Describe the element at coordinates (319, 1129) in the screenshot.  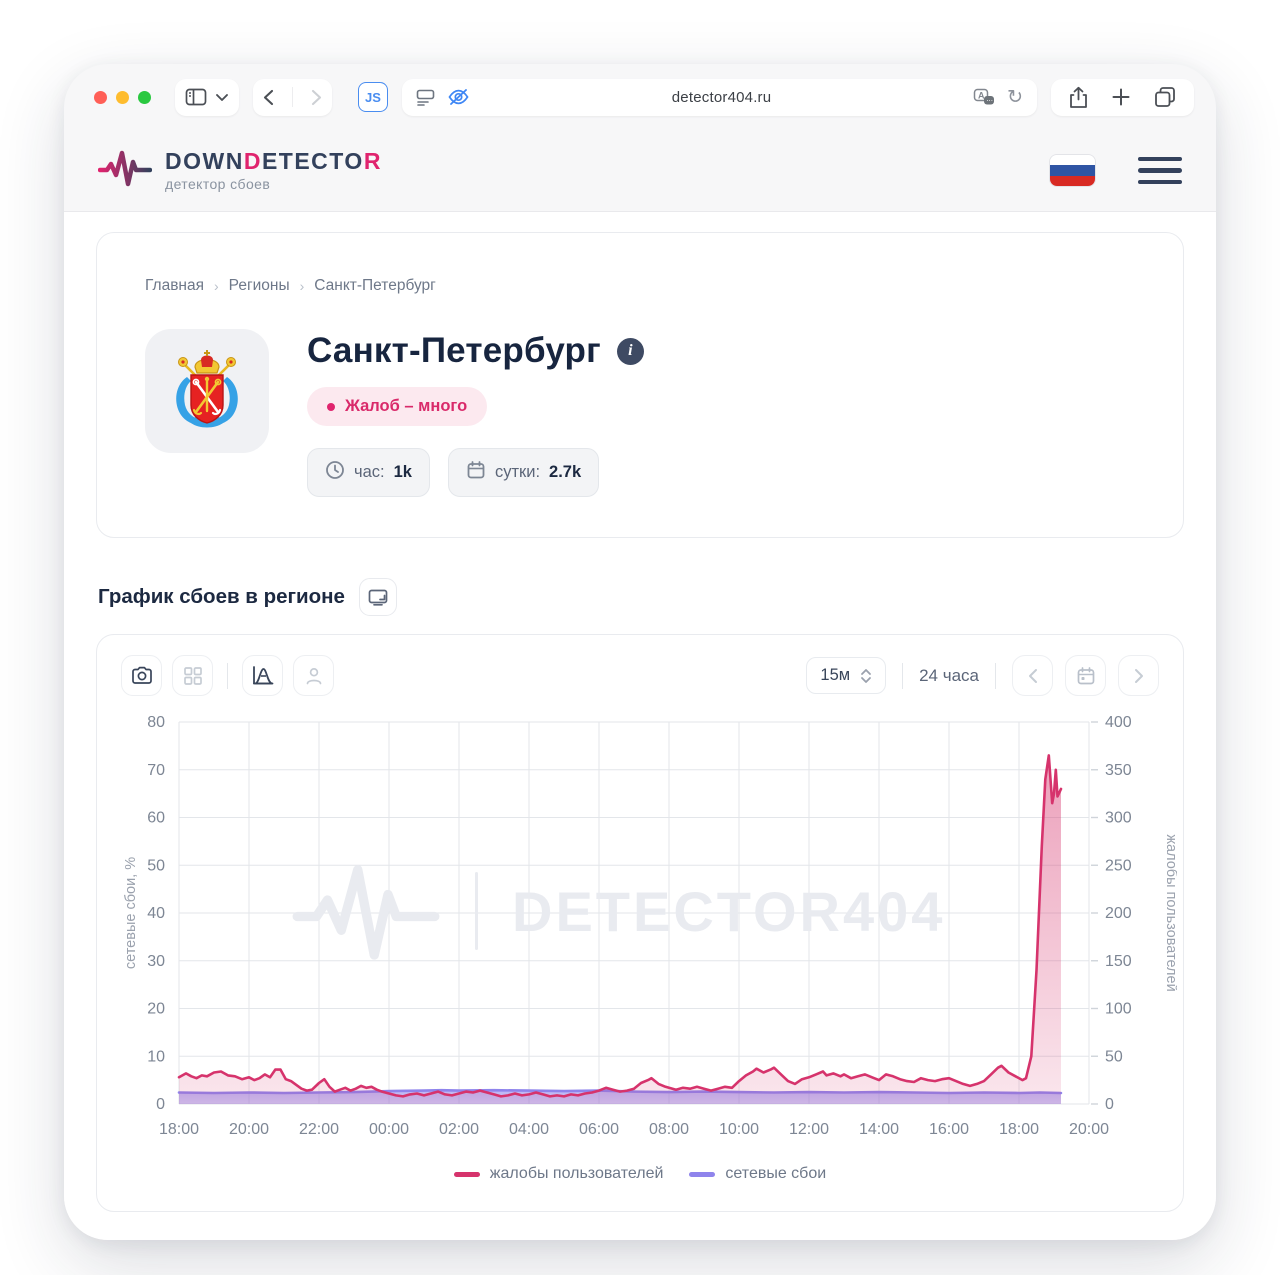
I see `x-axis-tick-label: 22:00` at that location.